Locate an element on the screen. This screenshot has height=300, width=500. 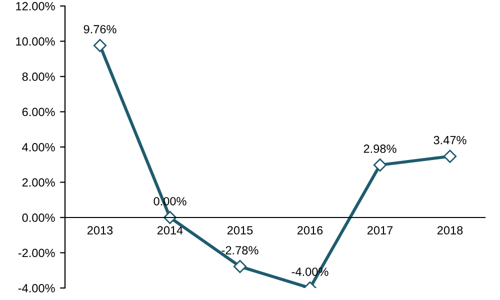
x-tick-label: 2017 is located at coordinates (380, 230).